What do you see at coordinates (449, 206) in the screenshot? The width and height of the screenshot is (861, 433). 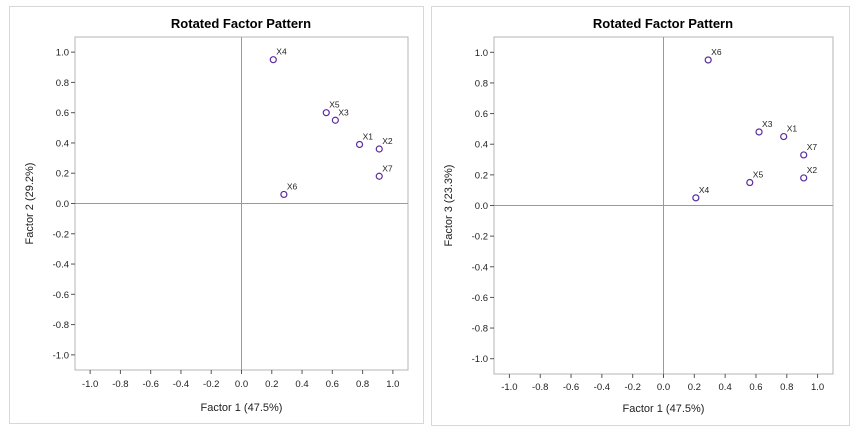 I see `y-axis-label: Factor 3 (23.3%)` at bounding box center [449, 206].